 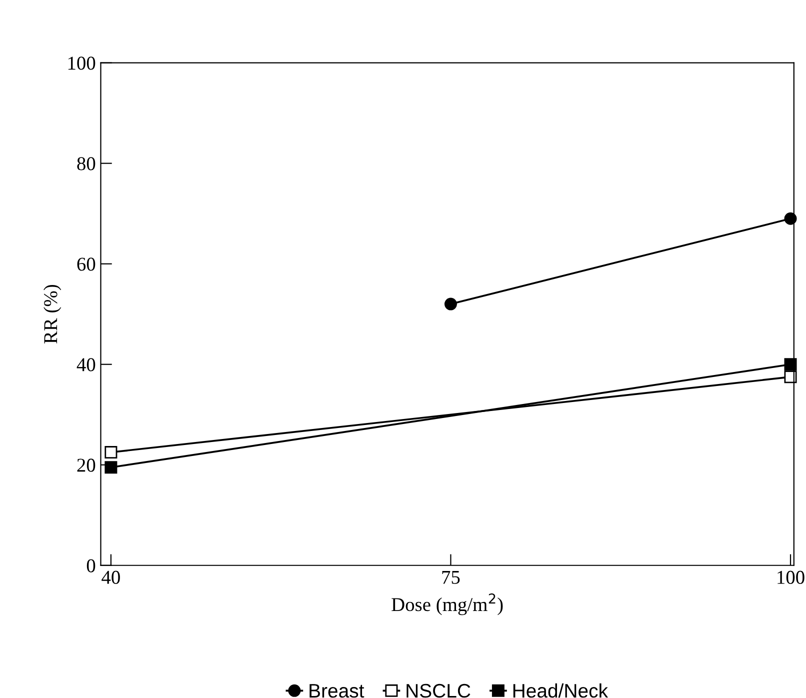 What do you see at coordinates (791, 577) in the screenshot?
I see `x-tick-label: 100` at bounding box center [791, 577].